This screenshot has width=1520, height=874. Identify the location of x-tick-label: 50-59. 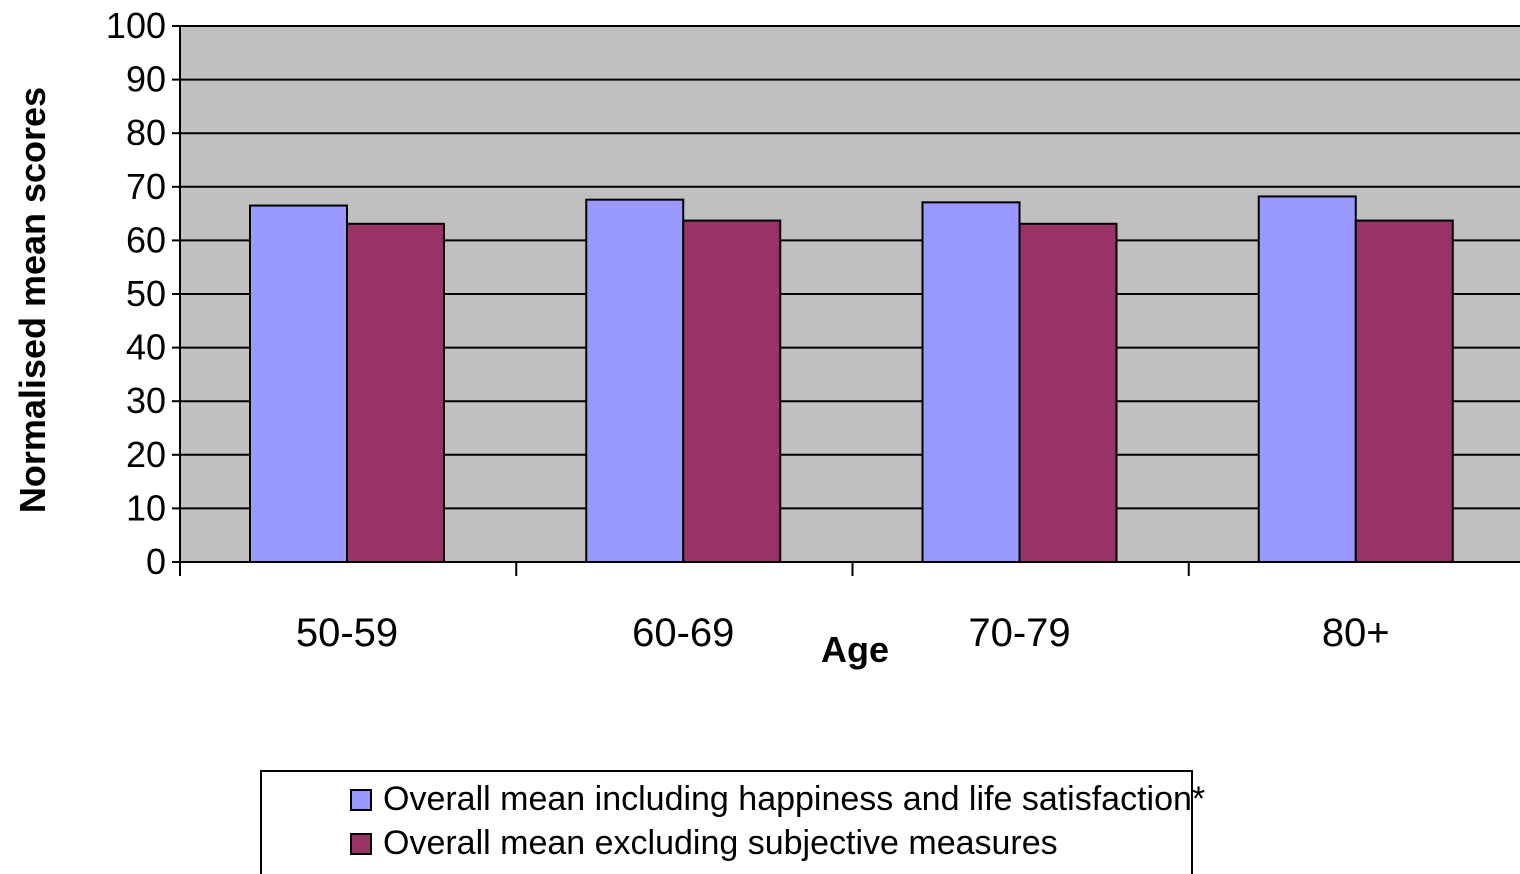
(347, 633).